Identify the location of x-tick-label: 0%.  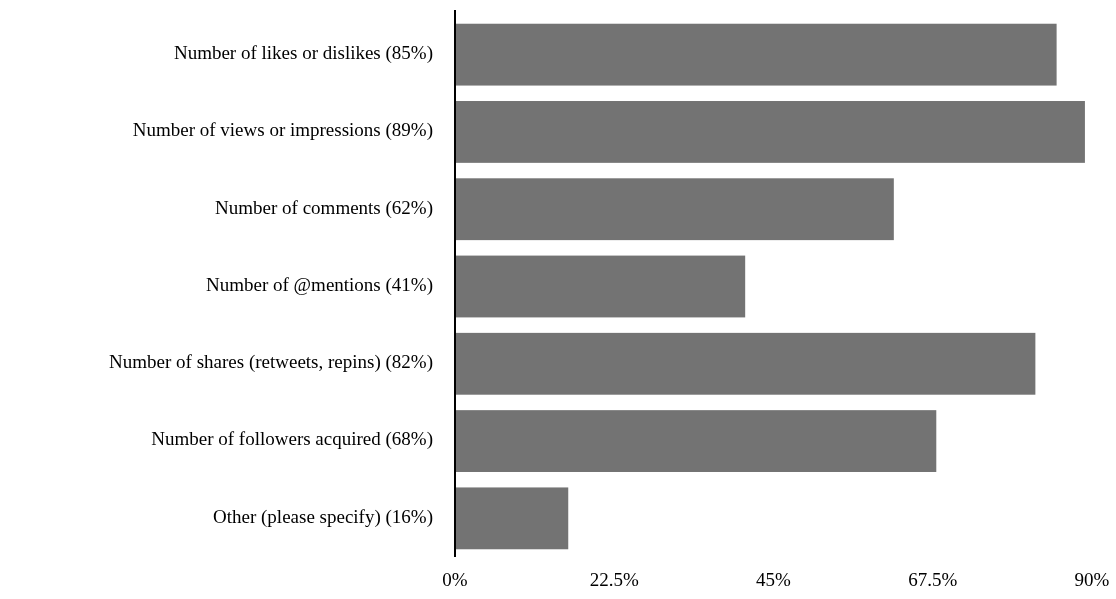
(455, 579).